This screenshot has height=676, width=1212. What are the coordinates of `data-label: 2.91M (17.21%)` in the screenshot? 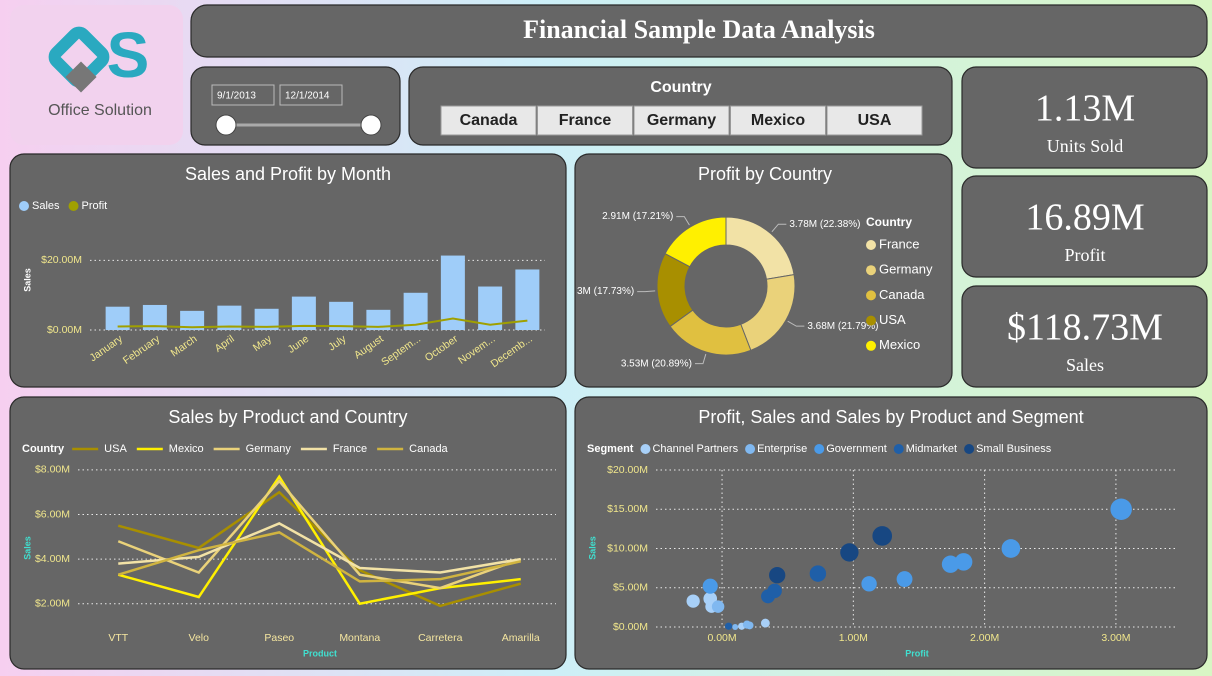 It's located at (637, 216).